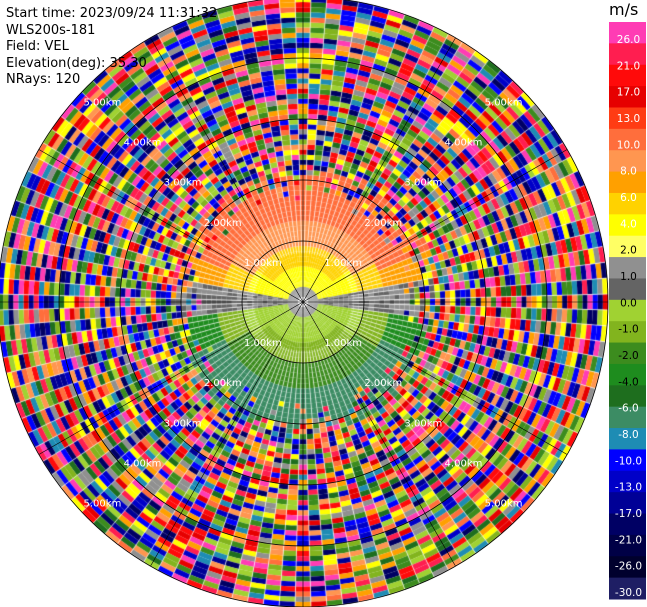 This screenshot has width=647, height=607. What do you see at coordinates (43, 79) in the screenshot?
I see `nrays-label: NRays: 120` at bounding box center [43, 79].